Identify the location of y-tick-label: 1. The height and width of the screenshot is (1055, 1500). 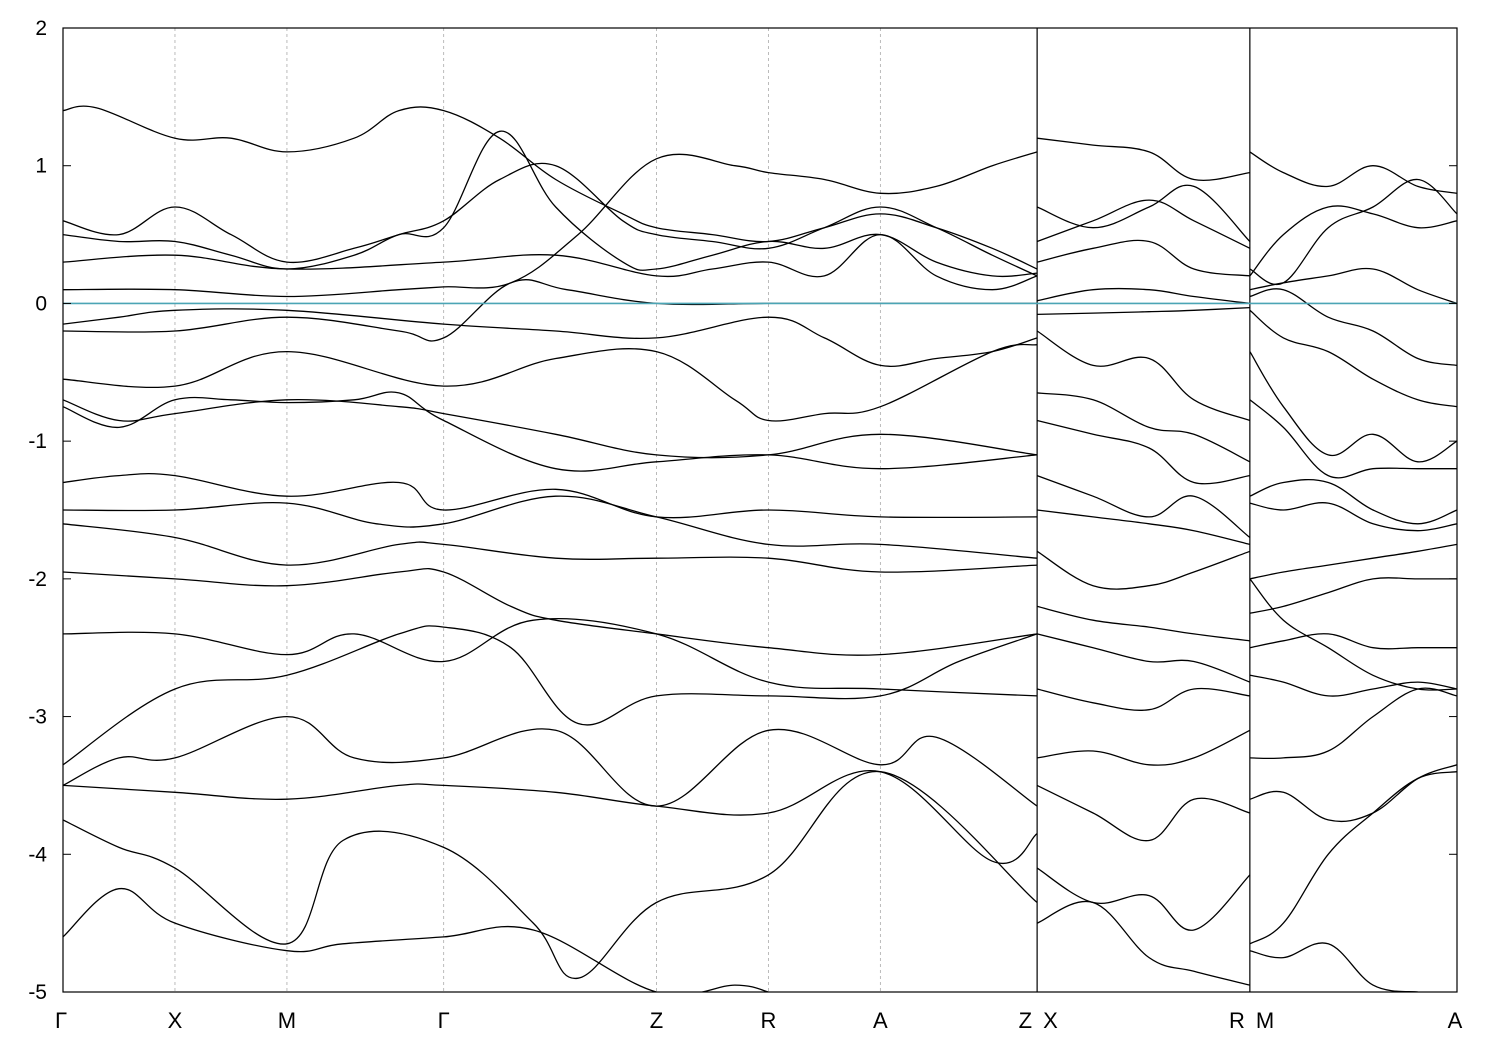
(41, 166).